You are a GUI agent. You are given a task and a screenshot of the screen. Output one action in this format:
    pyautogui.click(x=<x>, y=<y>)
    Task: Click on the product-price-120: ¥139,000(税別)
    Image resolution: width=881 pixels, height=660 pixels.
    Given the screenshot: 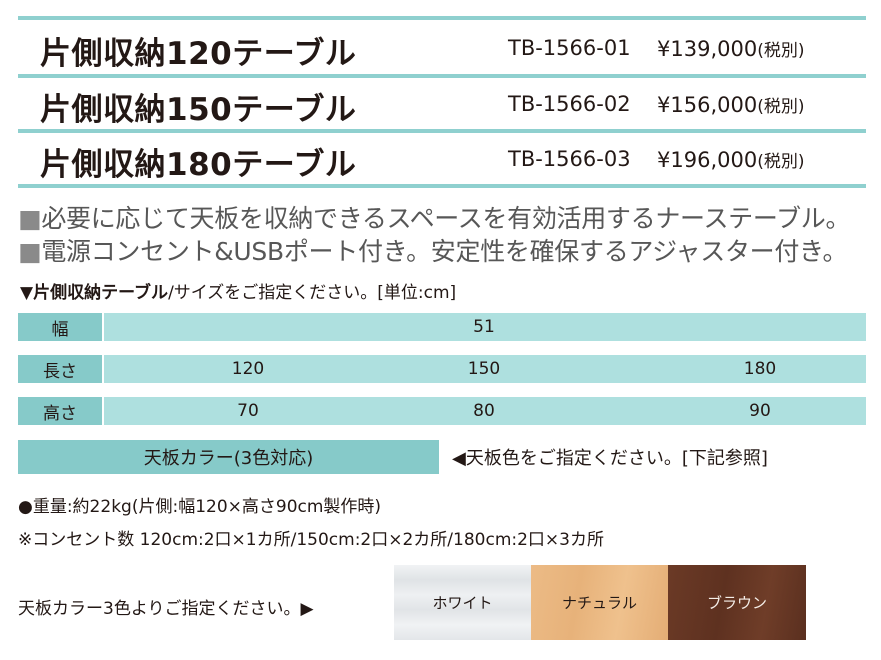 What is the action you would take?
    pyautogui.click(x=730, y=48)
    